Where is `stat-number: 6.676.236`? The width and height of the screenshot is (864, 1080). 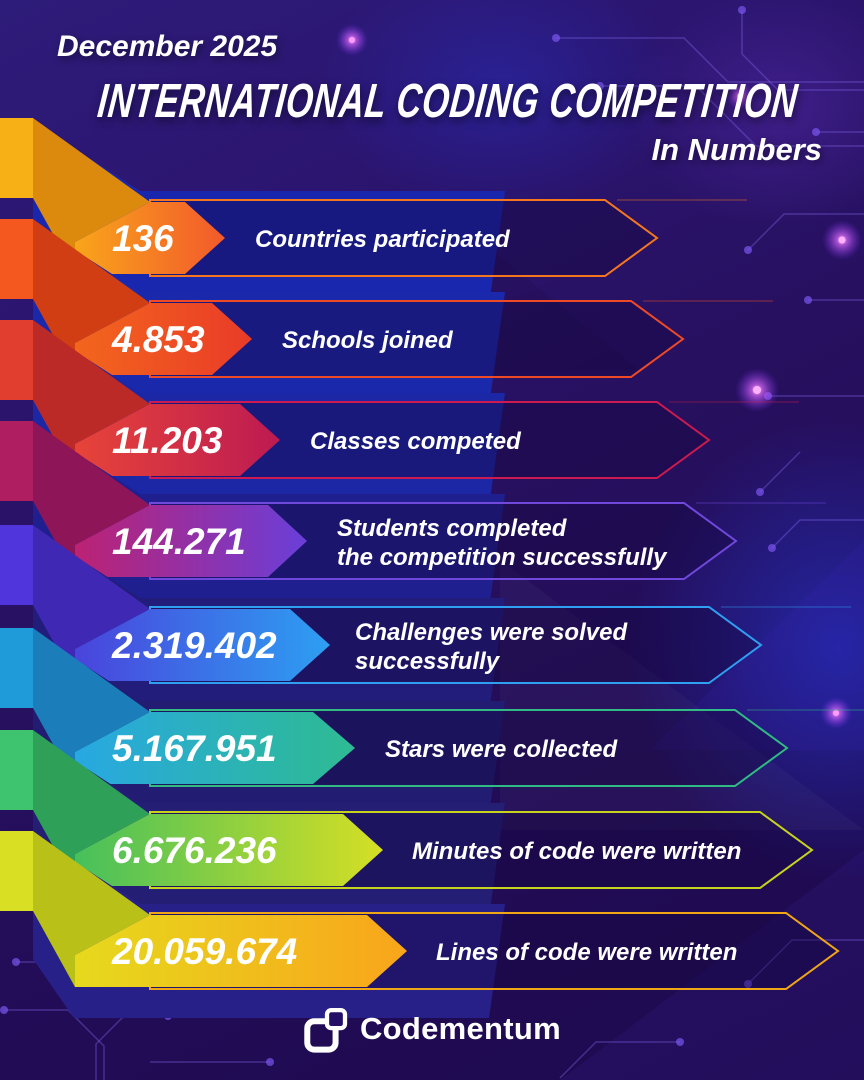
stat-number: 6.676.236 is located at coordinates (194, 850).